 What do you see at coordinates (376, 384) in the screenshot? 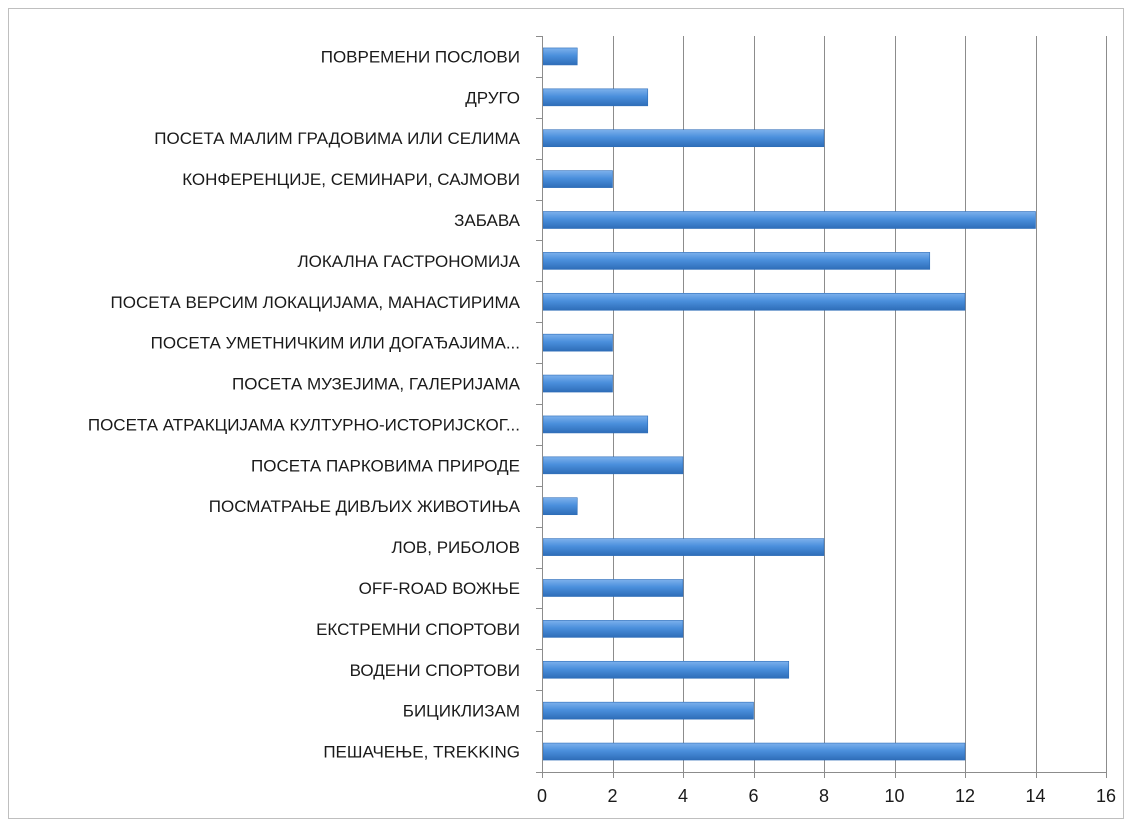
I see `category-label: ПОСЕТА МУЗЕЈИМА, ГАЛЕРИЈАМА` at bounding box center [376, 384].